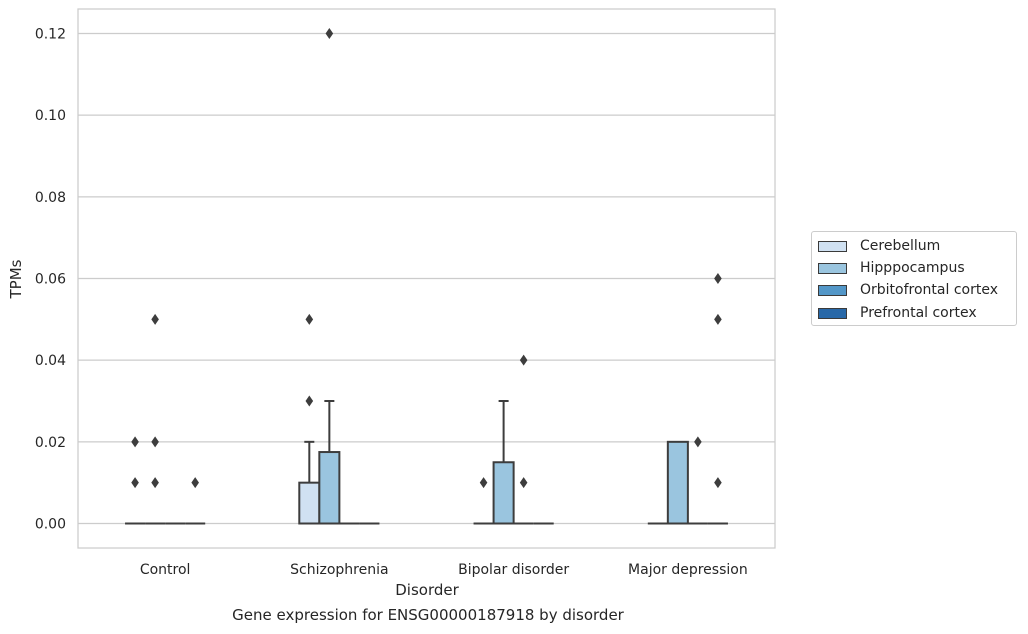  I want to click on legend-item-cerebellum: Cerebellum, so click(879, 246).